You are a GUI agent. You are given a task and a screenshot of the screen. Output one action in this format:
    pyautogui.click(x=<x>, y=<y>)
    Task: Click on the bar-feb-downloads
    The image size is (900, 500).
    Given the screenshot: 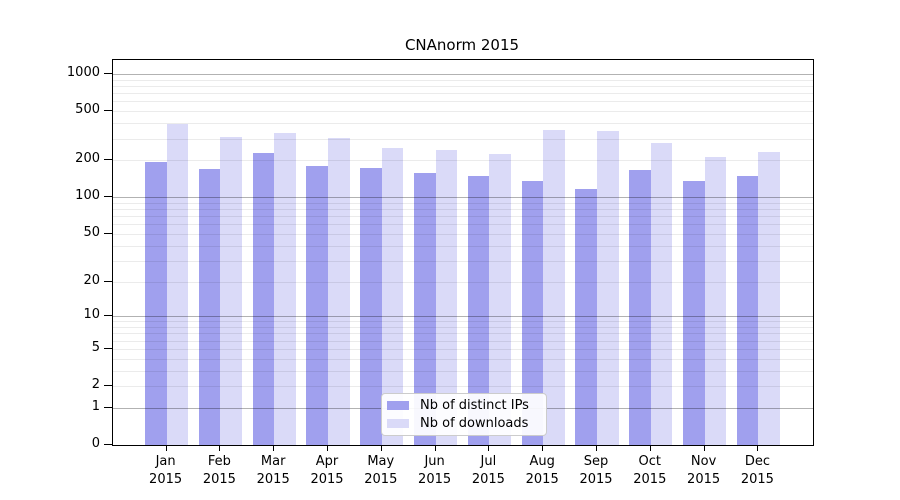 What is the action you would take?
    pyautogui.click(x=231, y=290)
    